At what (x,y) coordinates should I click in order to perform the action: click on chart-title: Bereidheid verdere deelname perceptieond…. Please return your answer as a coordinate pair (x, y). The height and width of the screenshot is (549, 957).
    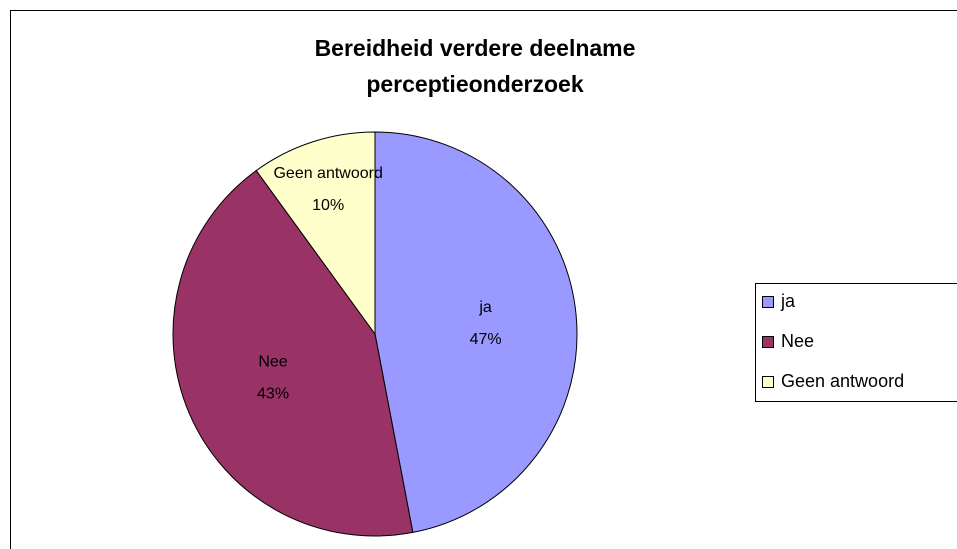
    Looking at the image, I should click on (475, 66).